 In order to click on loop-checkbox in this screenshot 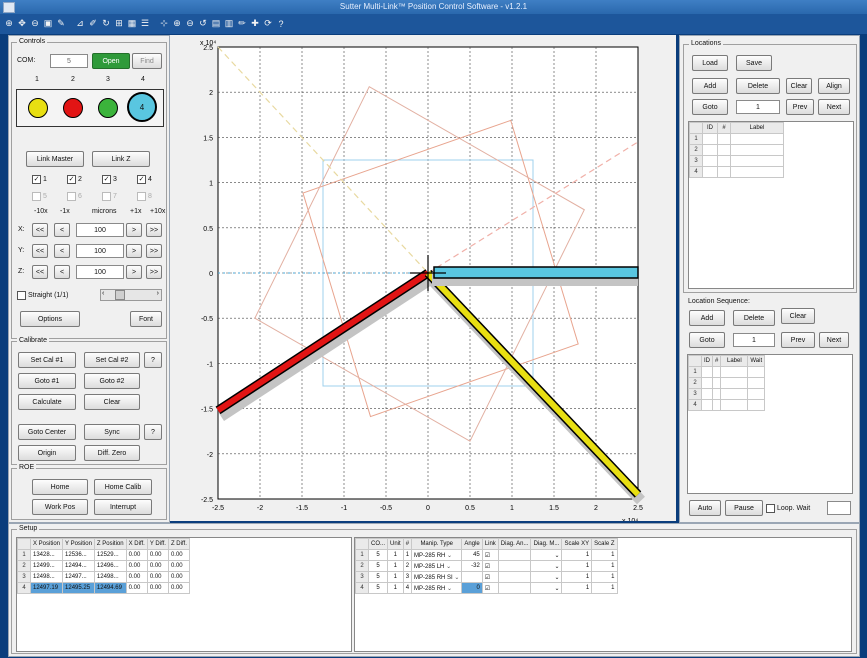, I will do `click(770, 508)`.